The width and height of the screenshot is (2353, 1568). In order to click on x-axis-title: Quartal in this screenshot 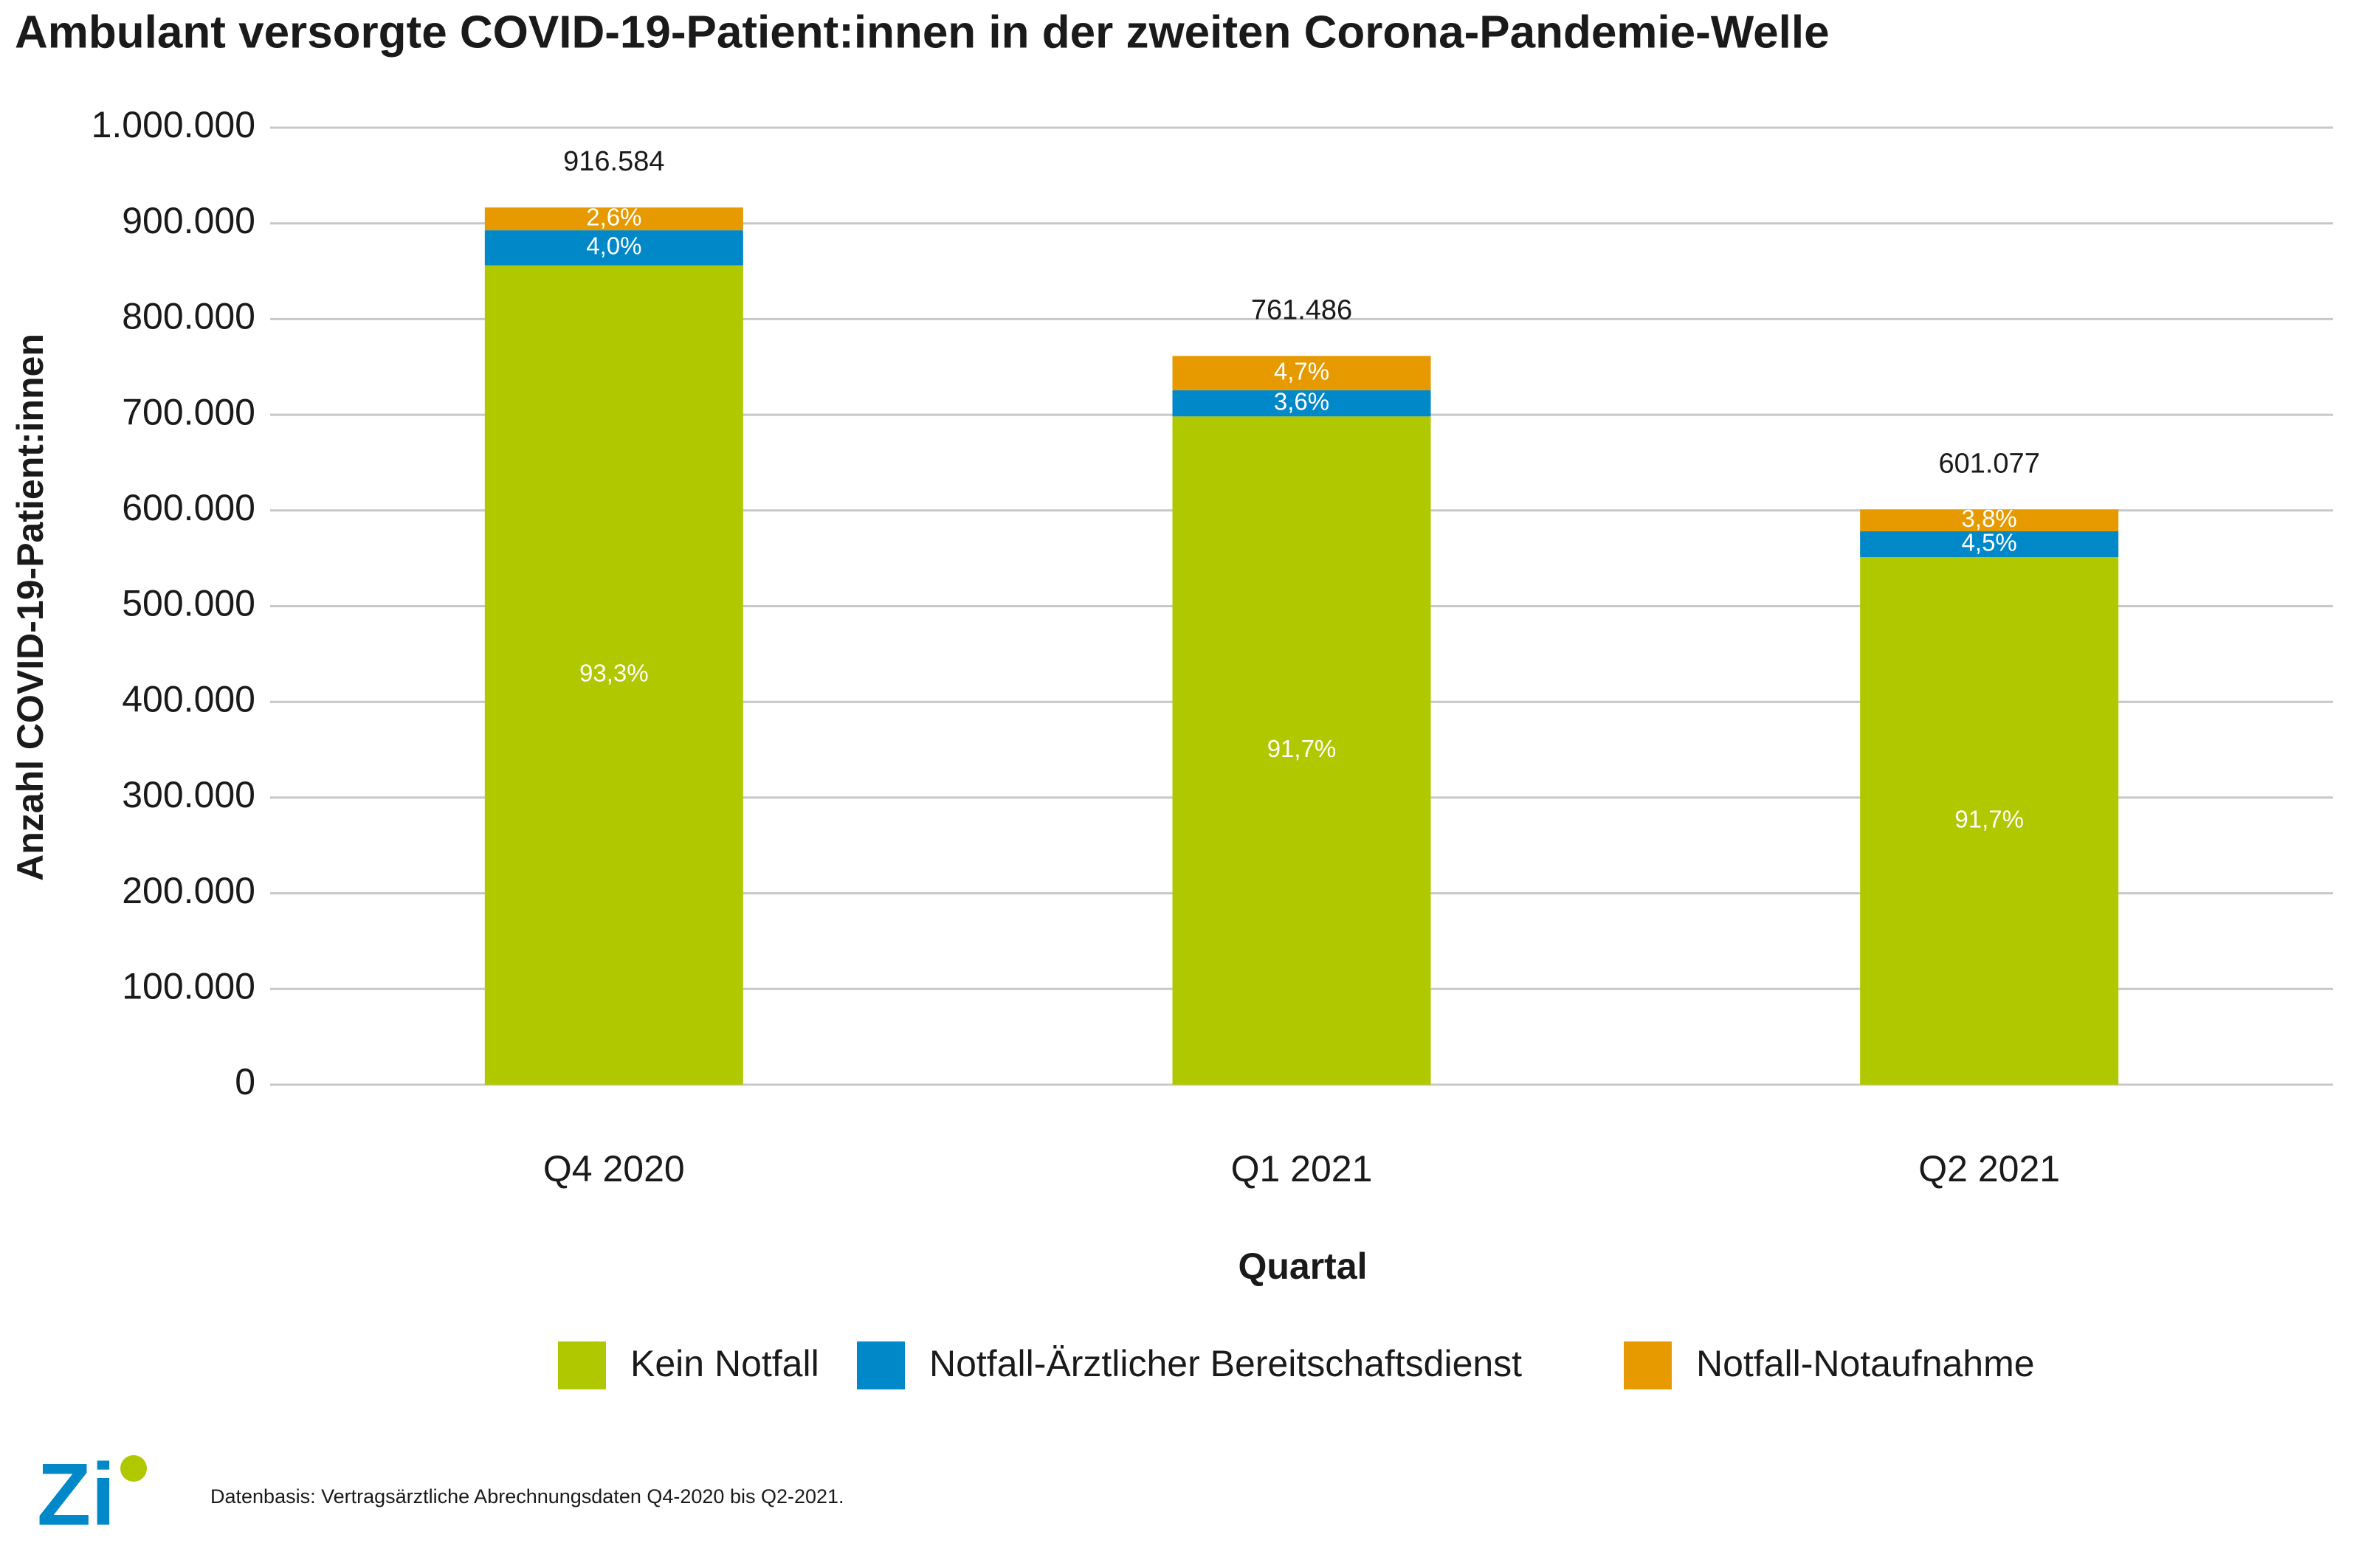, I will do `click(1302, 1266)`.